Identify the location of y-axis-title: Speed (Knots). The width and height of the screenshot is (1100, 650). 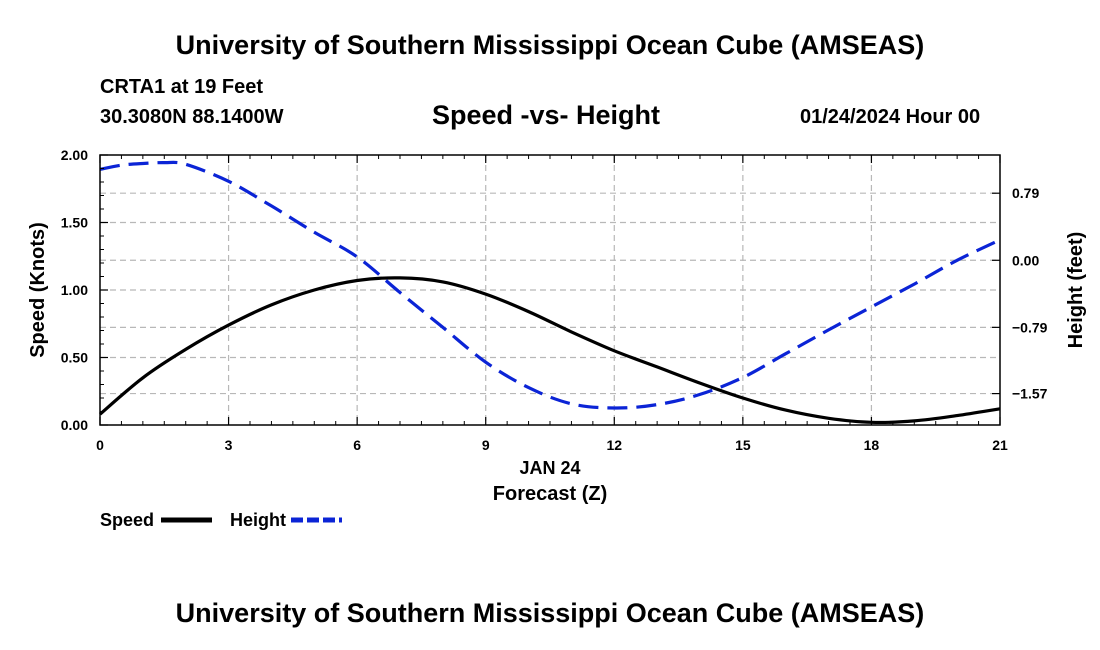
(38, 290).